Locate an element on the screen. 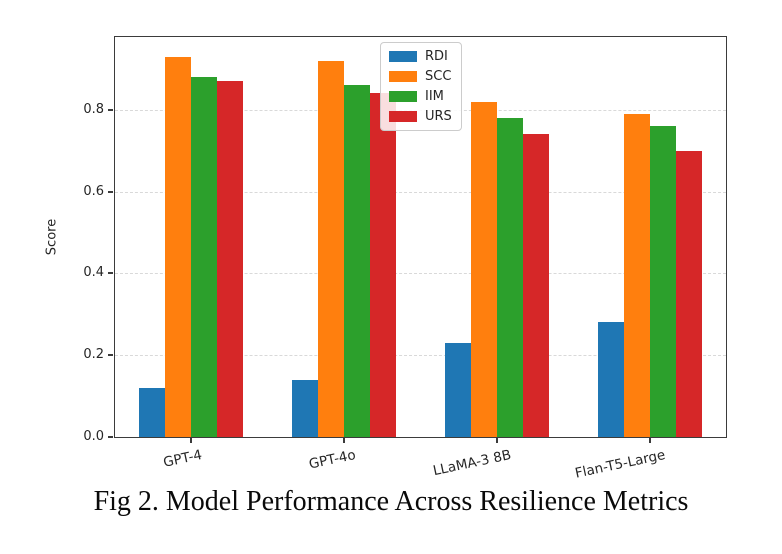 The image size is (782, 554). legend-label-rdi: RDI is located at coordinates (436, 56).